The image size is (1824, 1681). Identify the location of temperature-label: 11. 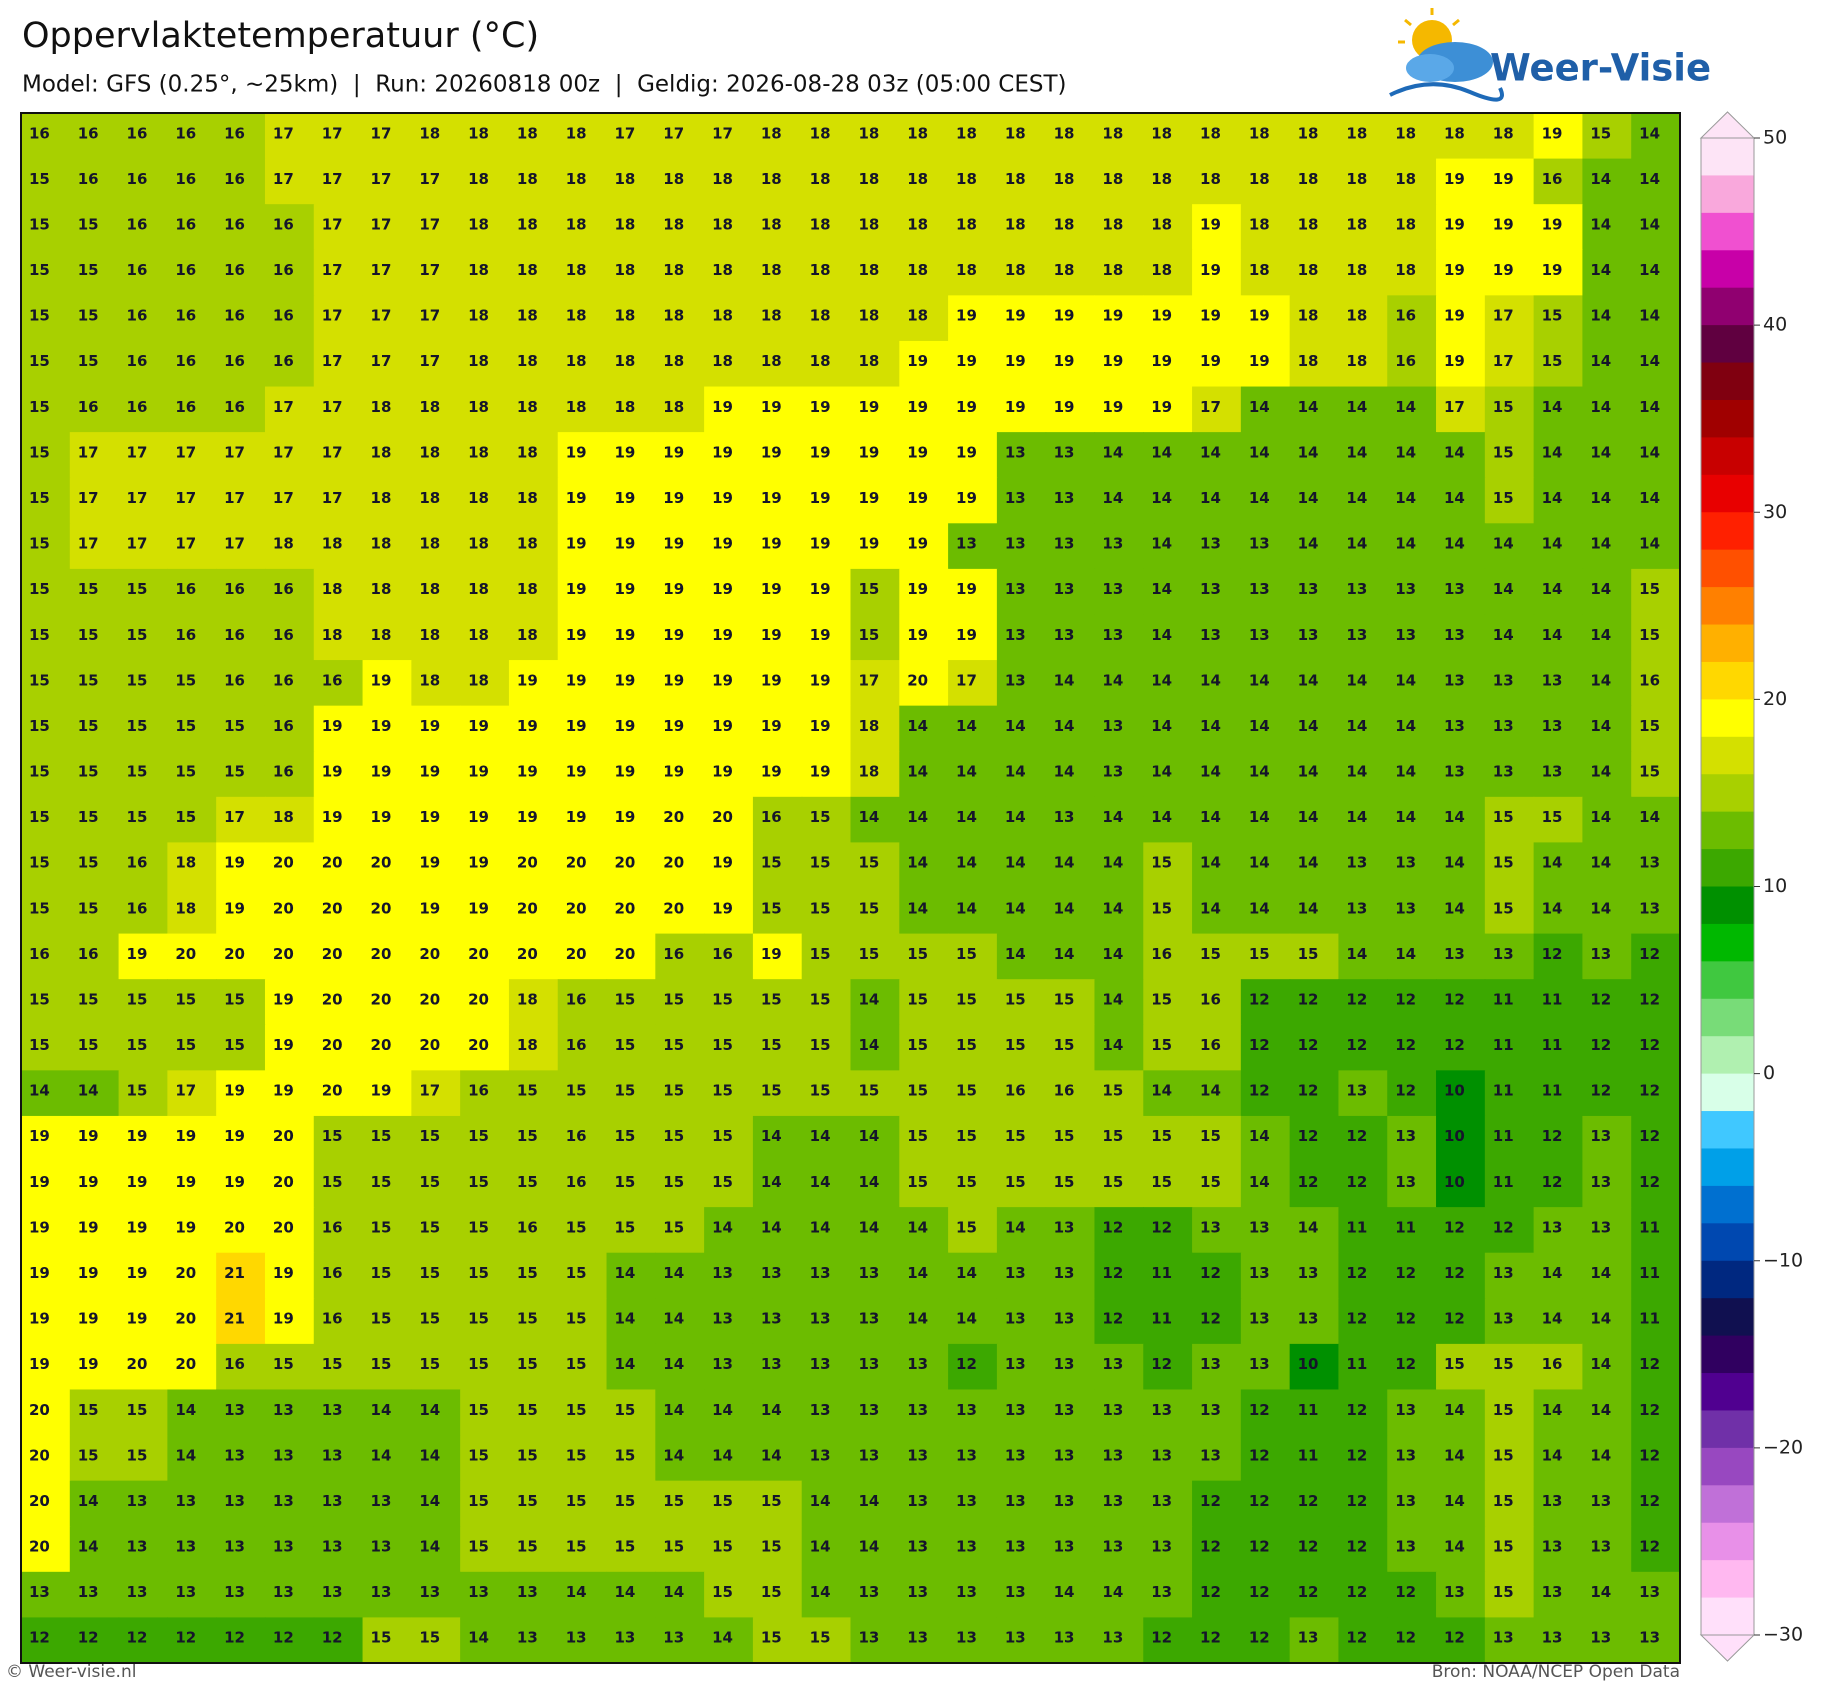
(1649, 1227).